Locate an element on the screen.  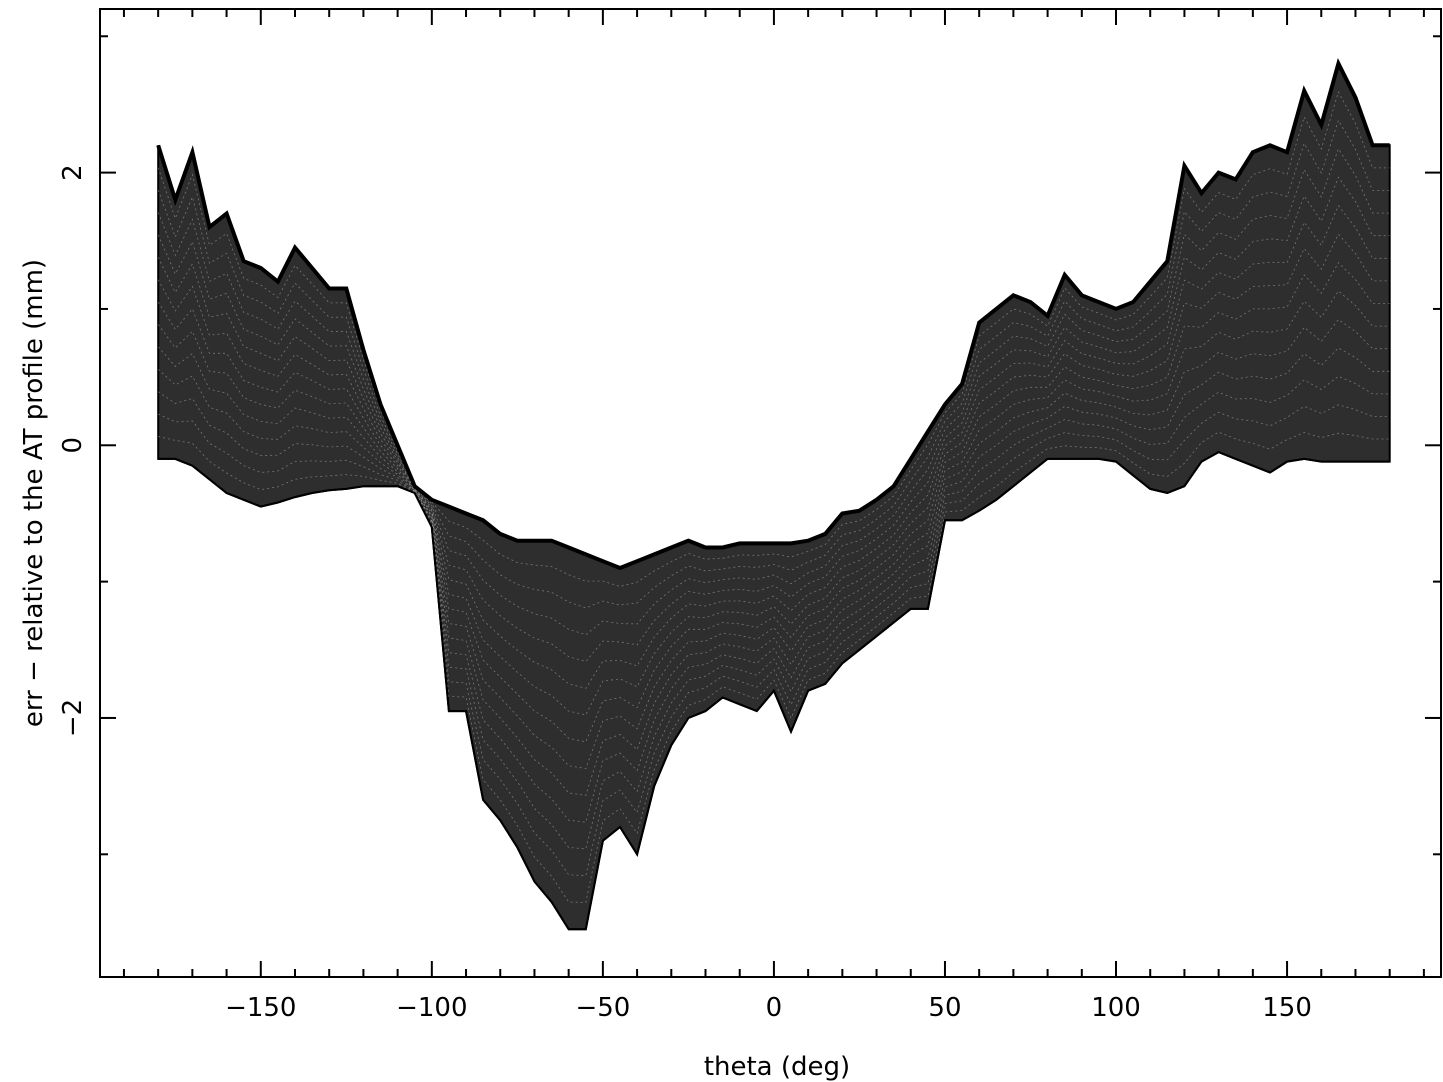
y-tick-label: −2 is located at coordinates (73, 718).